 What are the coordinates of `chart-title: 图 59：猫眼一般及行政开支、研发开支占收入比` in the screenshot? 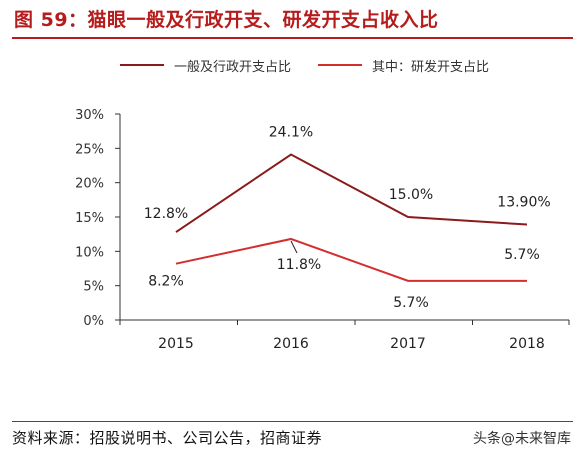 It's located at (226, 20).